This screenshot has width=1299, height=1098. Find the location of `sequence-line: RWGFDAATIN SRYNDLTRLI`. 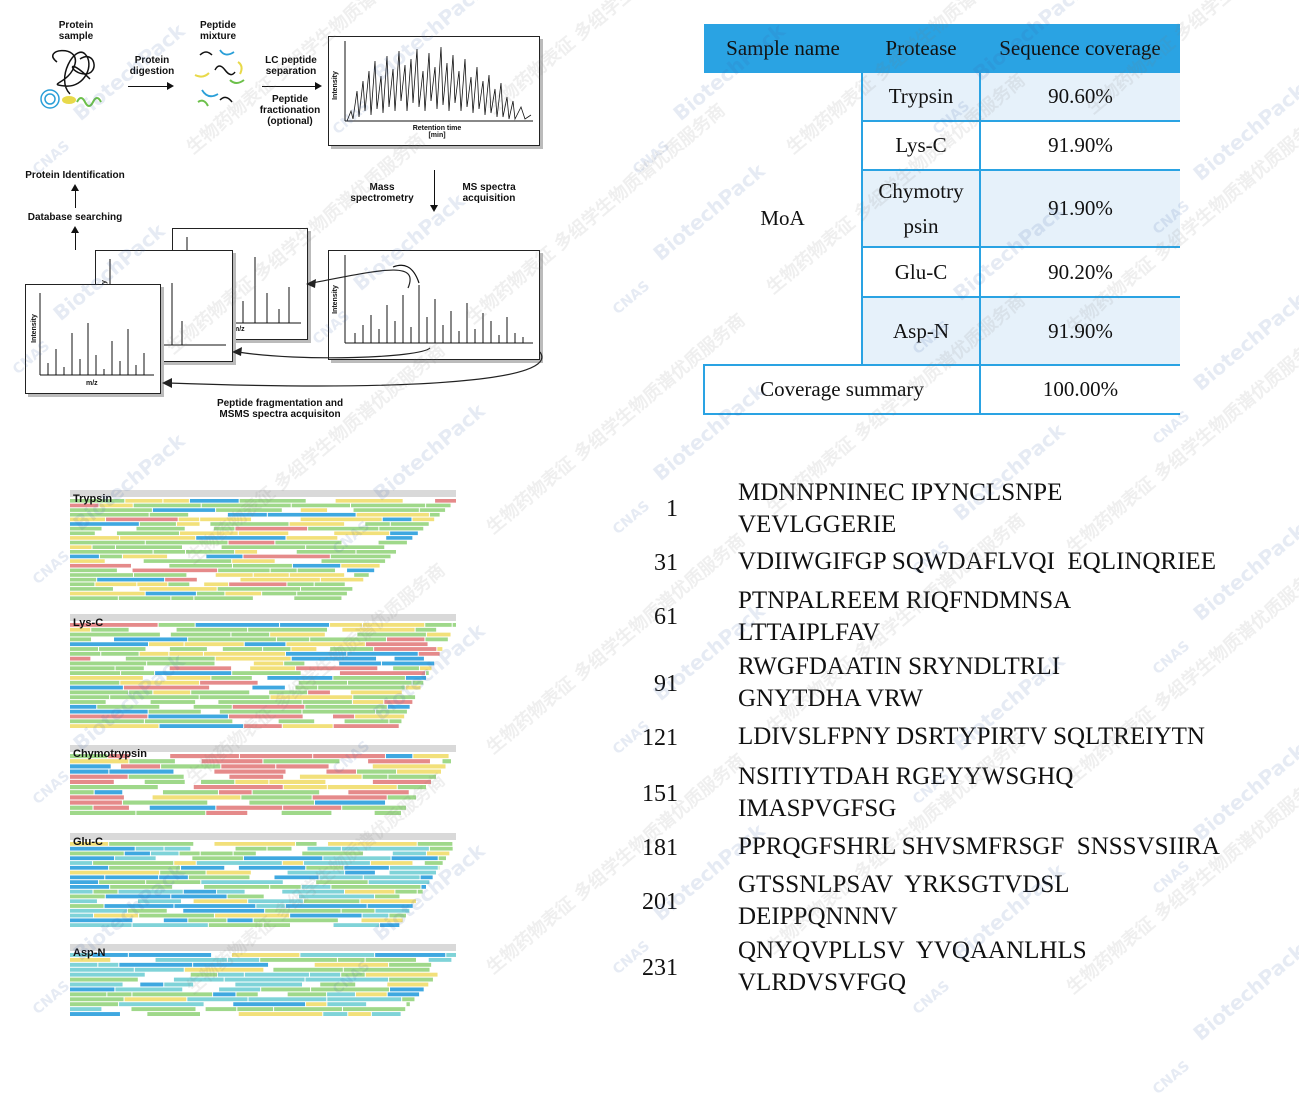

sequence-line: RWGFDAATIN SRYNDLTRLI is located at coordinates (899, 666).